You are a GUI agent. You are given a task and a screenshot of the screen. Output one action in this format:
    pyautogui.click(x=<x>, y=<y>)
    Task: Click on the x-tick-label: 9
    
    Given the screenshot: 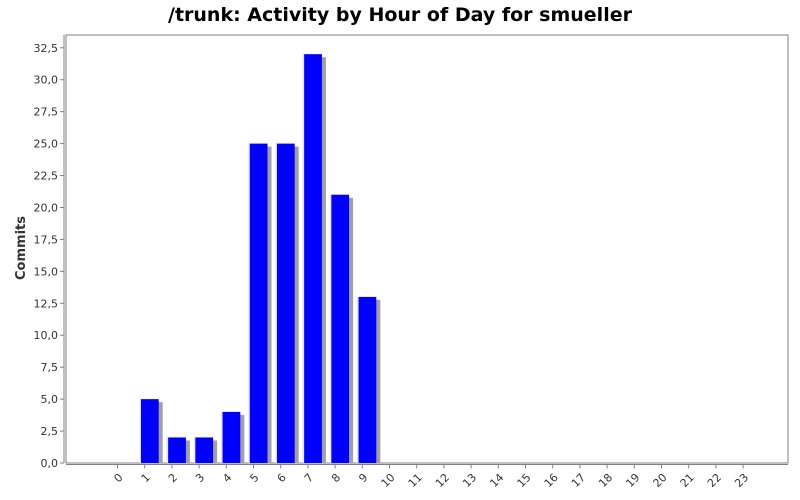 What is the action you would take?
    pyautogui.click(x=363, y=478)
    